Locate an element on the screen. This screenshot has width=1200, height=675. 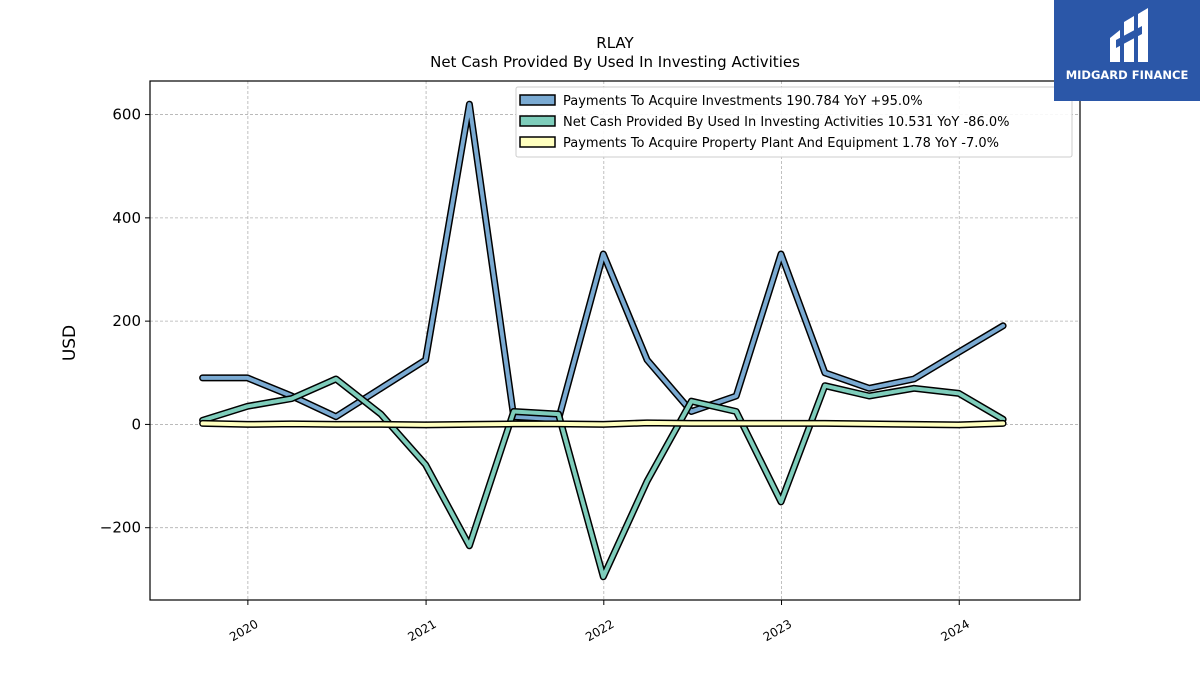
y-tick-label: 400 is located at coordinates (126, 218).